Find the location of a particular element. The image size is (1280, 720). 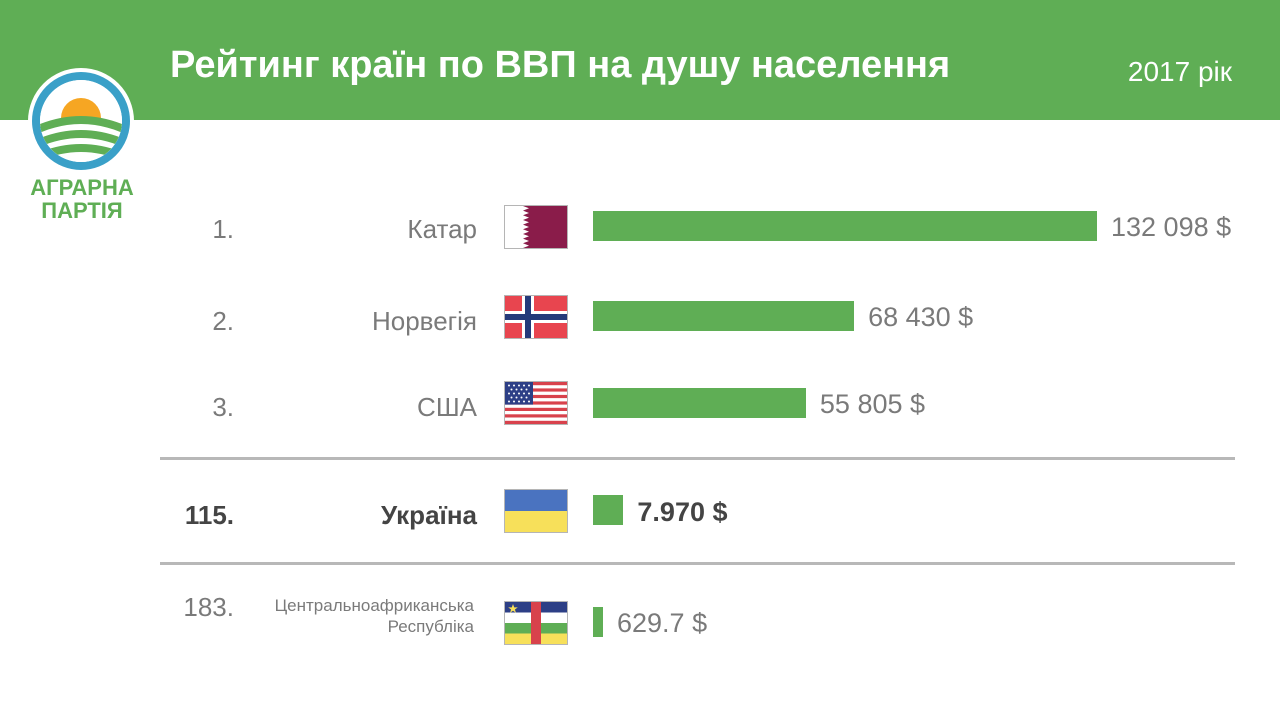

rank-label: 3. is located at coordinates (223, 407).